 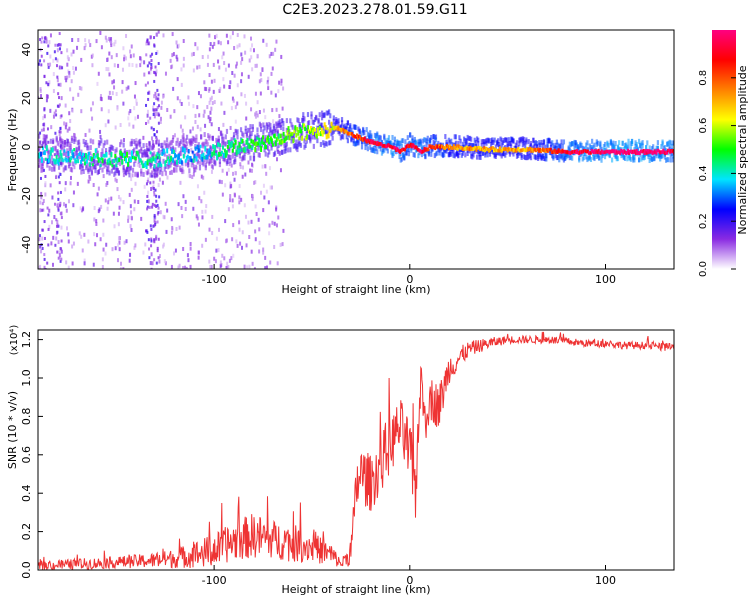 What do you see at coordinates (26, 50) in the screenshot?
I see `spectrogram-ytick-label: 40` at bounding box center [26, 50].